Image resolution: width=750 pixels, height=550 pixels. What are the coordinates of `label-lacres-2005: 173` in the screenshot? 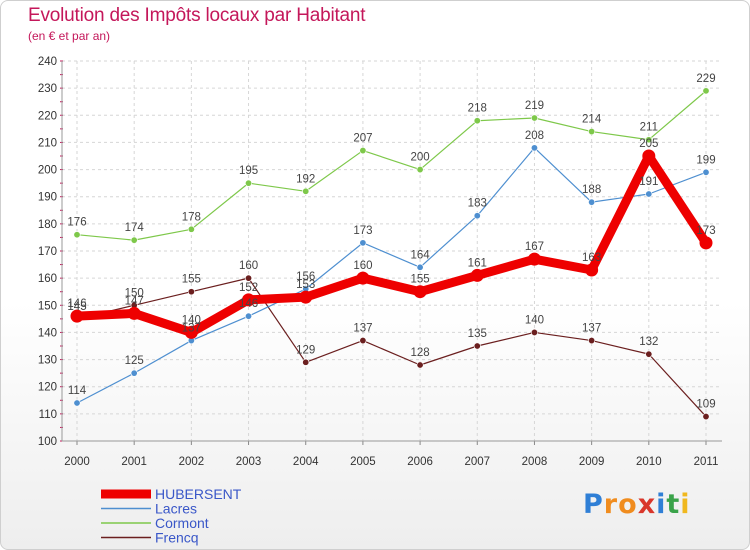 It's located at (362, 231).